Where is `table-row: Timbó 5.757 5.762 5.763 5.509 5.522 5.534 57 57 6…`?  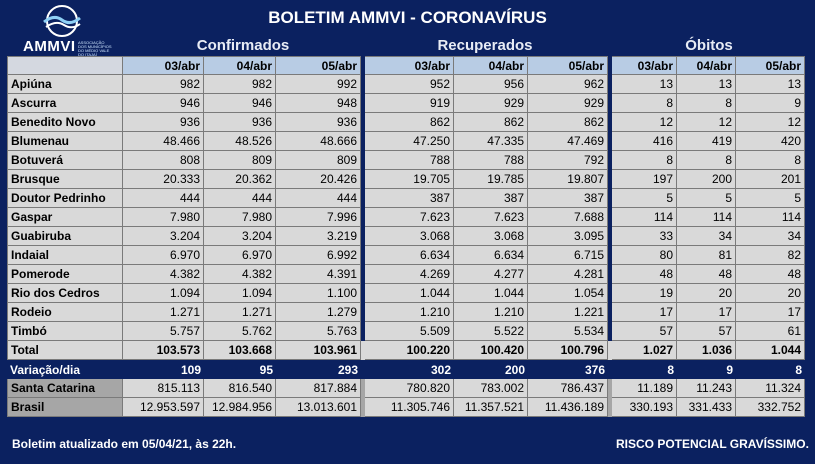
table-row: Timbó 5.757 5.762 5.763 5.509 5.522 5.534 57 57 6… is located at coordinates (406, 331).